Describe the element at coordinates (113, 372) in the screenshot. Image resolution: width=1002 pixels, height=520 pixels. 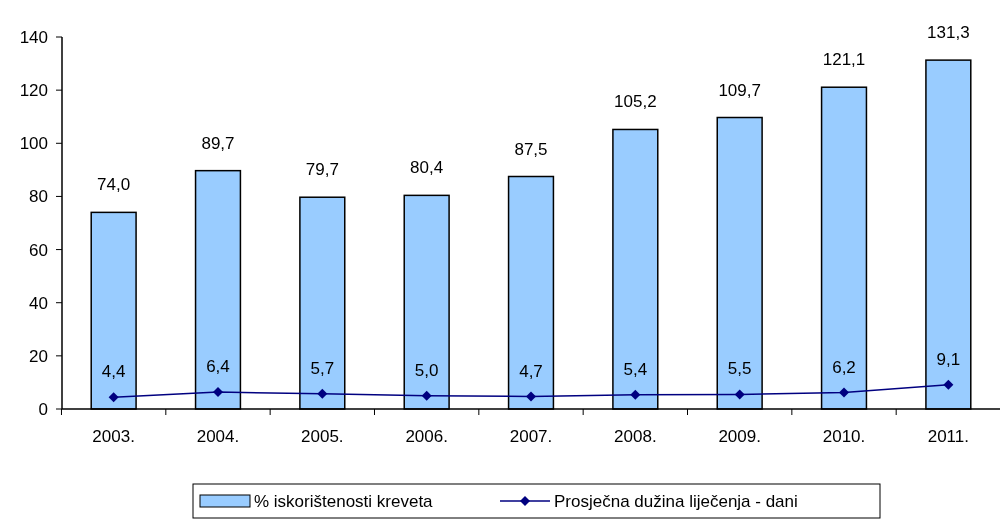
I see `data-label: 4,4` at that location.